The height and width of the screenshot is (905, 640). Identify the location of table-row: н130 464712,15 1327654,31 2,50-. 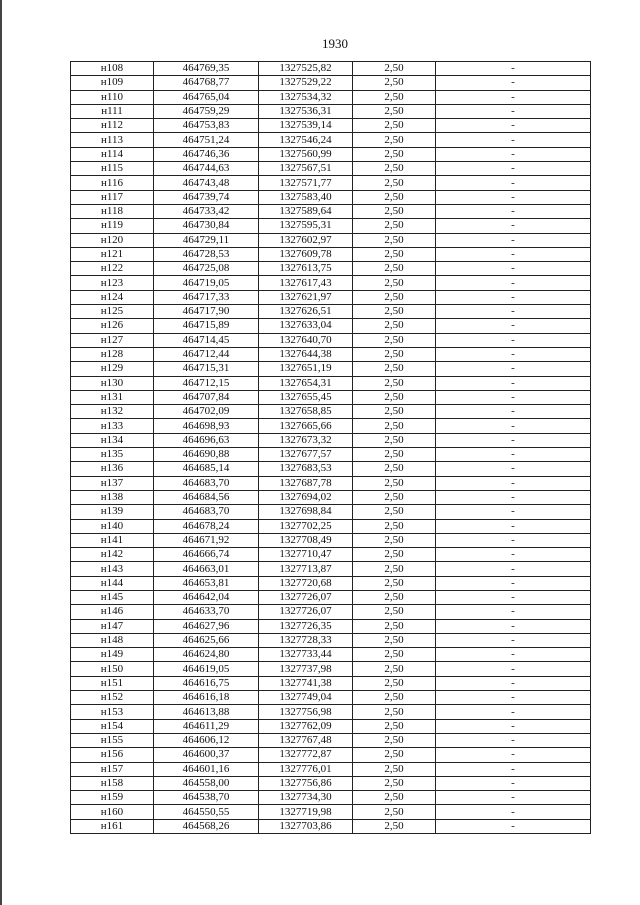
(330, 383).